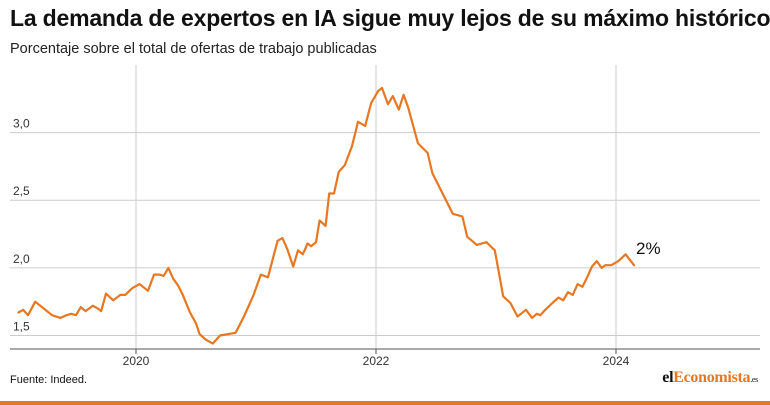 The width and height of the screenshot is (770, 405). What do you see at coordinates (21, 326) in the screenshot?
I see `y-tick-label: 1,5` at bounding box center [21, 326].